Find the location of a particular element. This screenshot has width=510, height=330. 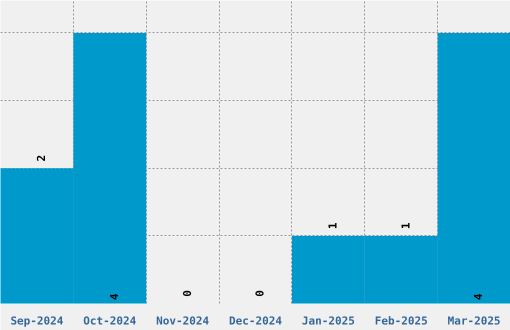

x-tick-label: Oct-2024 is located at coordinates (110, 321).